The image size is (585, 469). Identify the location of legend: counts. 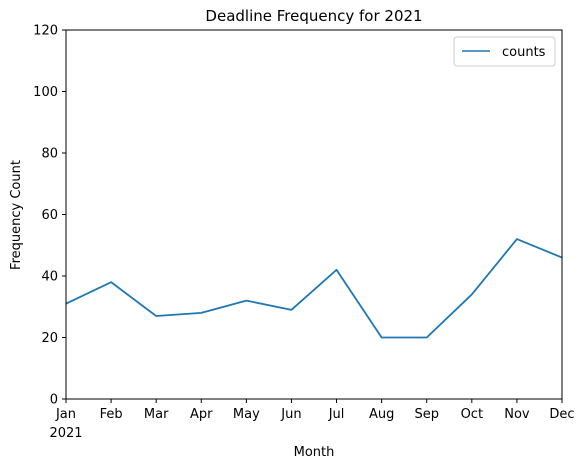
(504, 51).